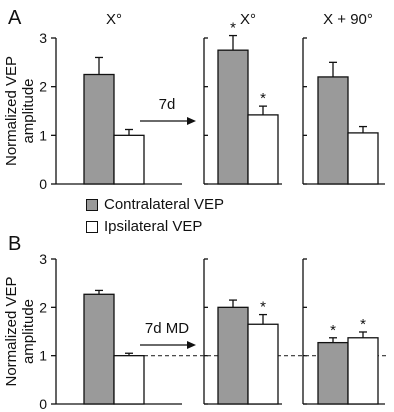 This screenshot has height=412, width=394. I want to click on legend-ipsilateral: Ipsilateral VEP, so click(144, 226).